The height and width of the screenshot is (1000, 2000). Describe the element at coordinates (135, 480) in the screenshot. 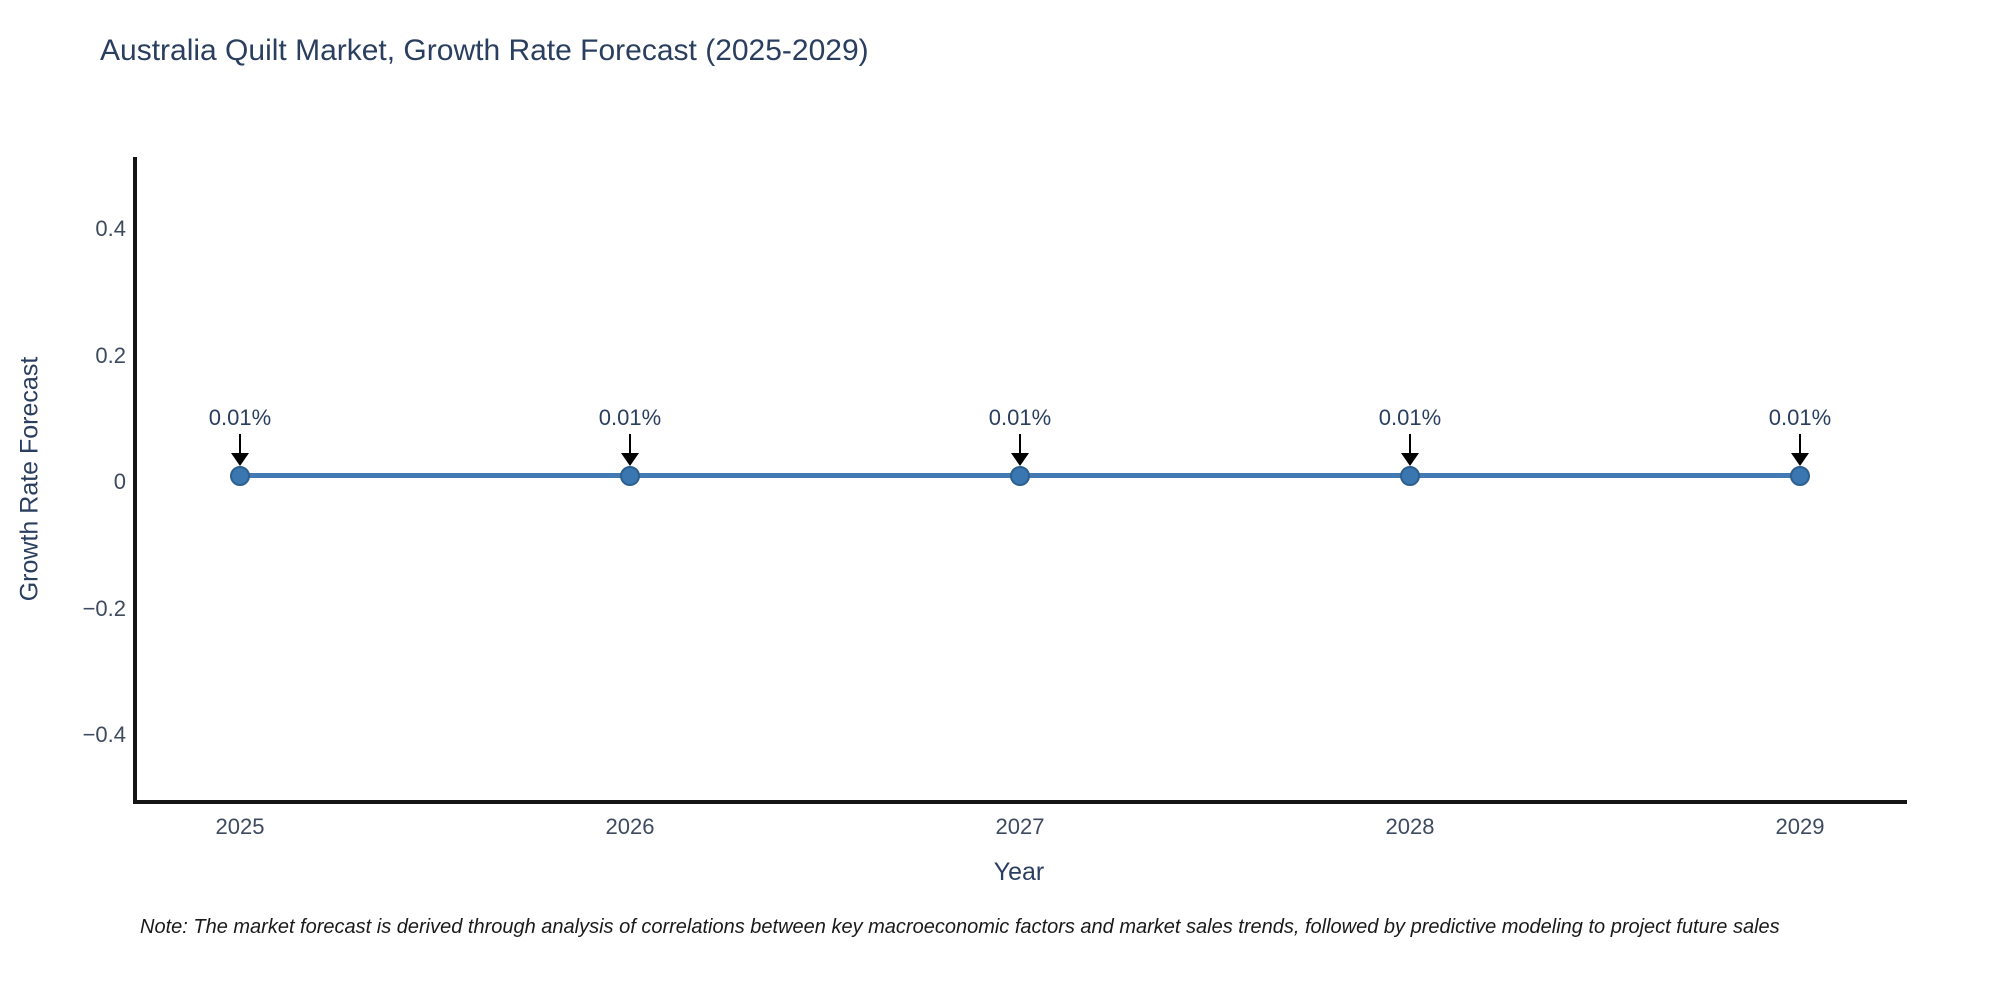

I see `y-axis-line` at that location.